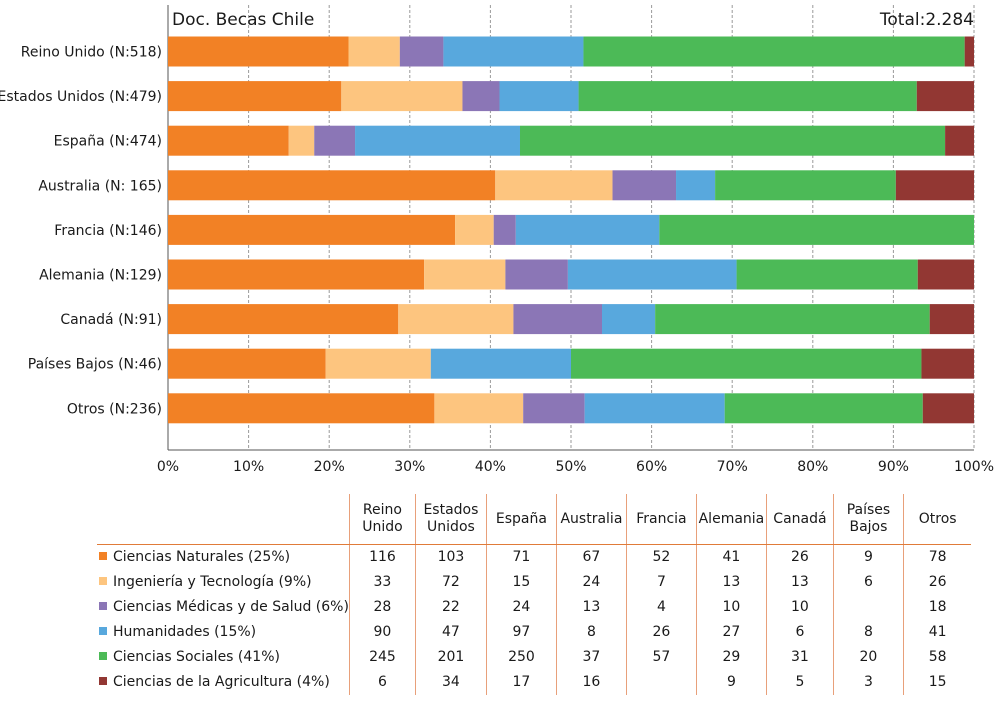  What do you see at coordinates (521, 657) in the screenshot?
I see `table-cell: 250` at bounding box center [521, 657].